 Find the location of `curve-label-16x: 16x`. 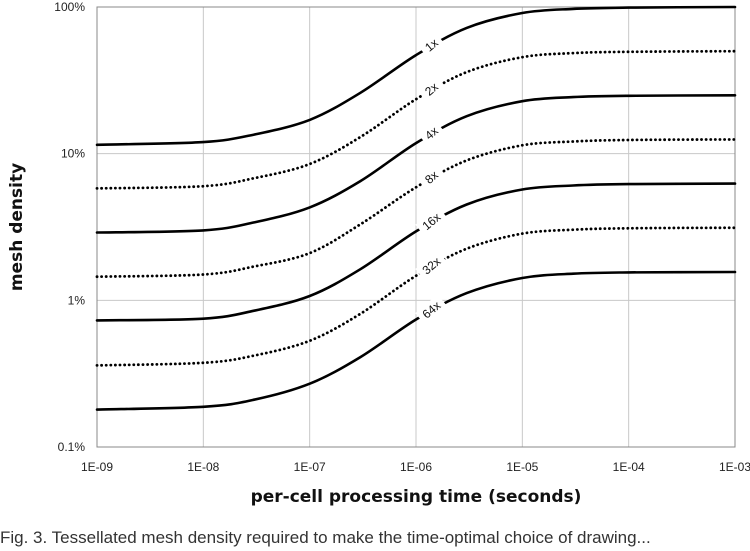

curve-label-16x: 16x is located at coordinates (431, 221).